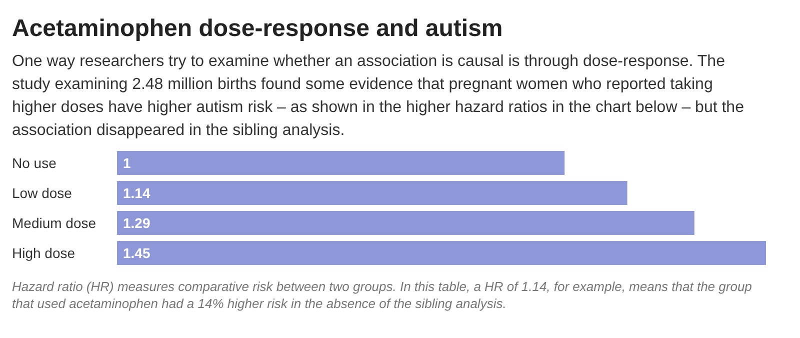 The image size is (800, 338). What do you see at coordinates (44, 252) in the screenshot?
I see `y-tick-label: High dose` at bounding box center [44, 252].